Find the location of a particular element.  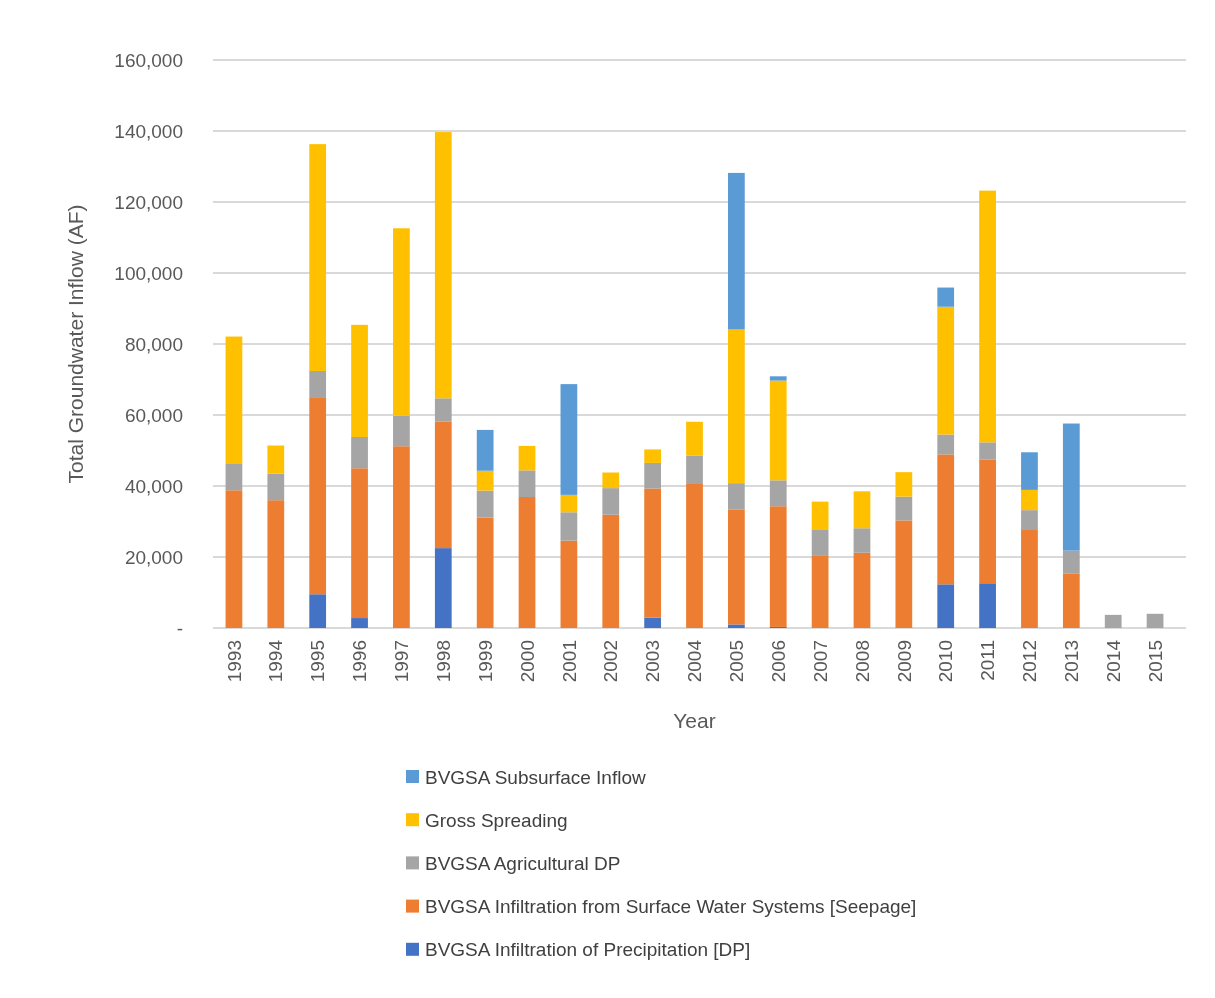

y-tick-label: 140,000 is located at coordinates (148, 131).